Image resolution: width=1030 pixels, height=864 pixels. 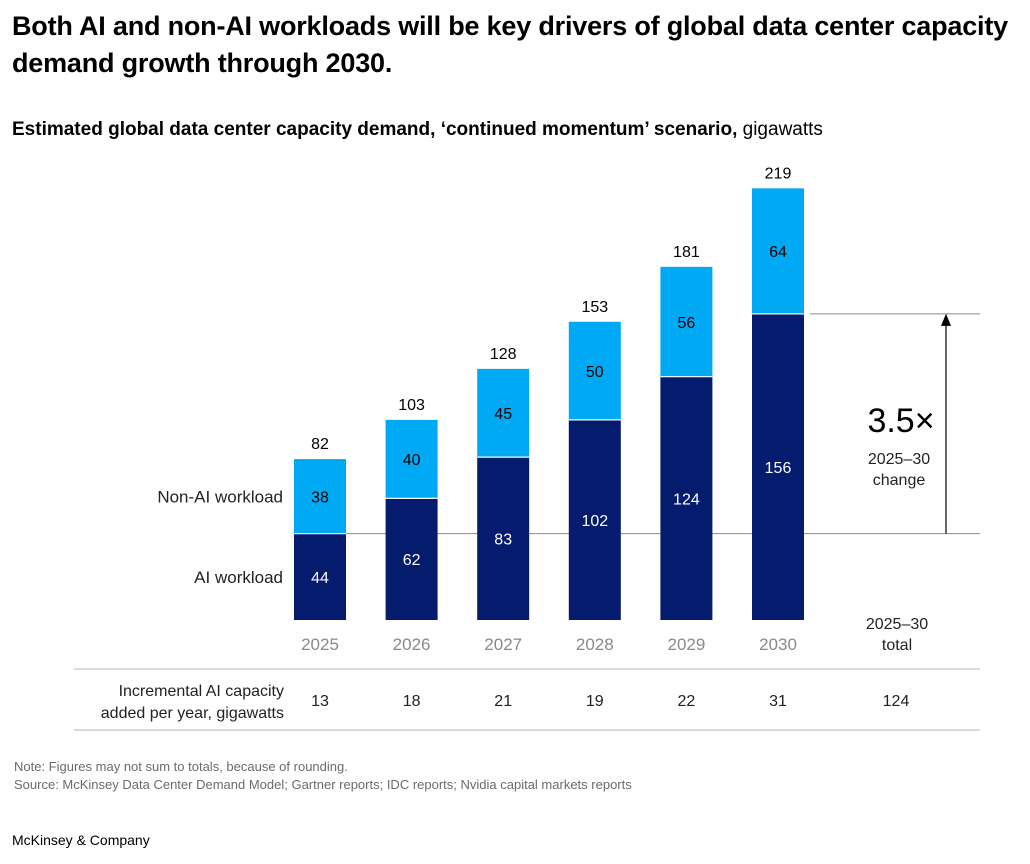 I want to click on x-tick-2030: 2030, so click(x=778, y=644).